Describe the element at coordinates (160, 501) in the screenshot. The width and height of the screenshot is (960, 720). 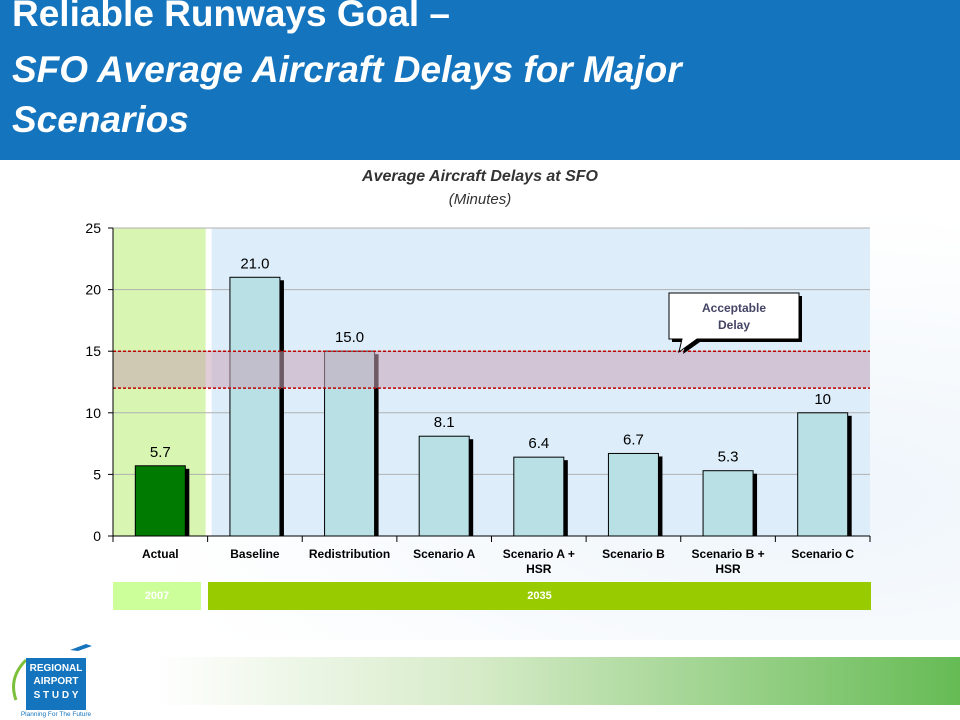
I see `bar-actual` at that location.